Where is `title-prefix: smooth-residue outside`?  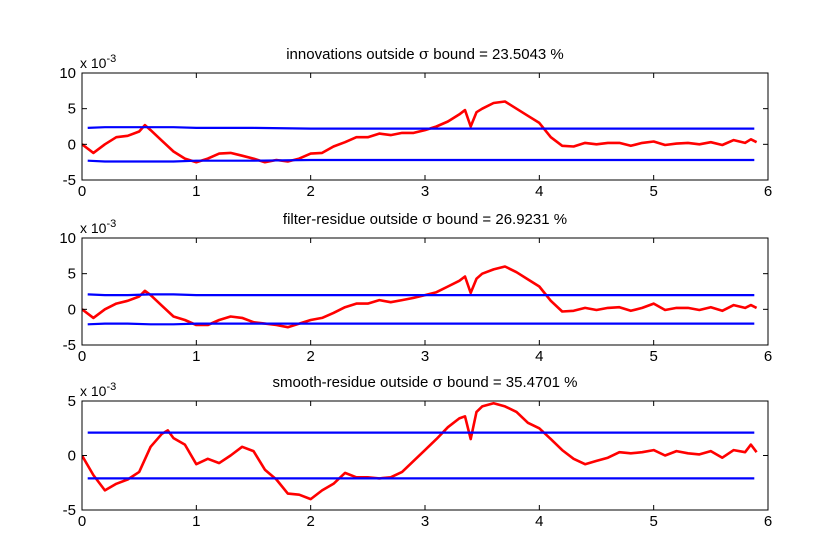 title-prefix: smooth-residue outside is located at coordinates (352, 382).